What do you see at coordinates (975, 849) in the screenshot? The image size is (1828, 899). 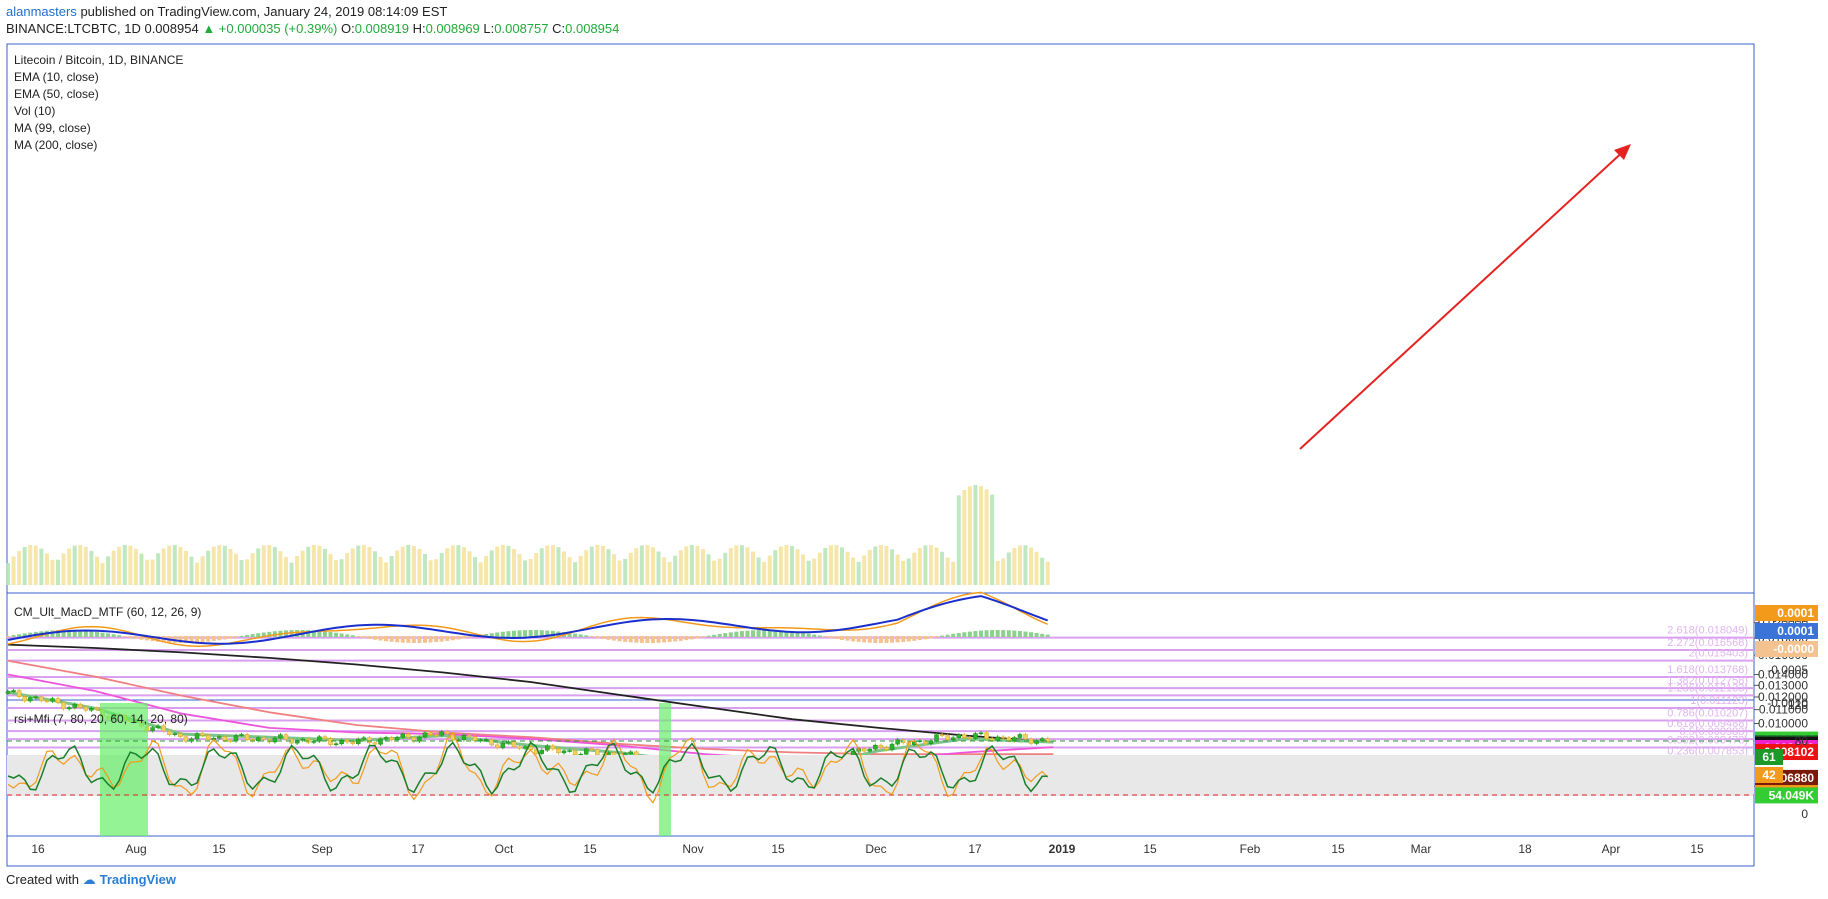 I see `x-tick-label: 17` at bounding box center [975, 849].